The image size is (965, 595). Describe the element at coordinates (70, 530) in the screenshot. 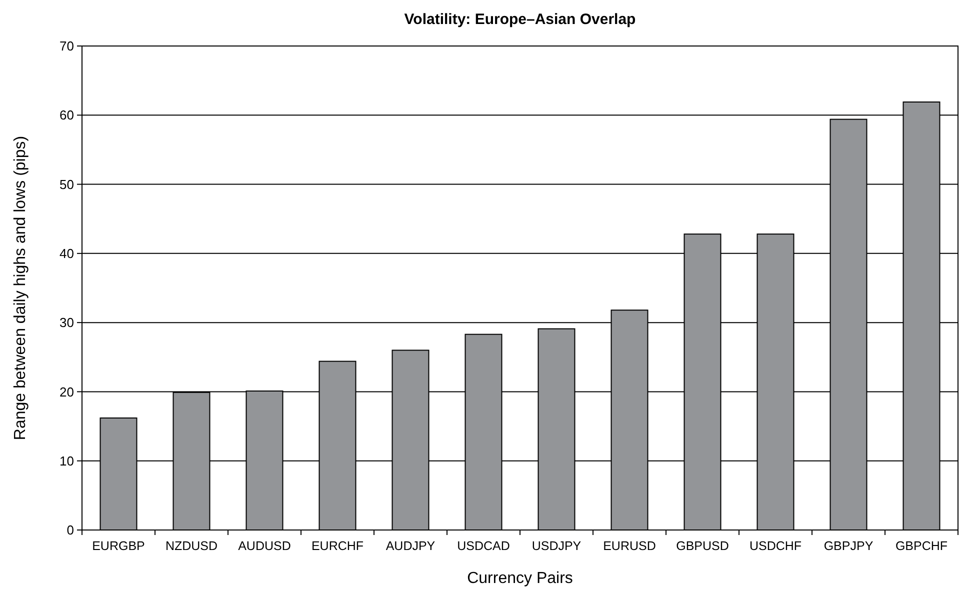

I see `y-tick-label: 0` at that location.